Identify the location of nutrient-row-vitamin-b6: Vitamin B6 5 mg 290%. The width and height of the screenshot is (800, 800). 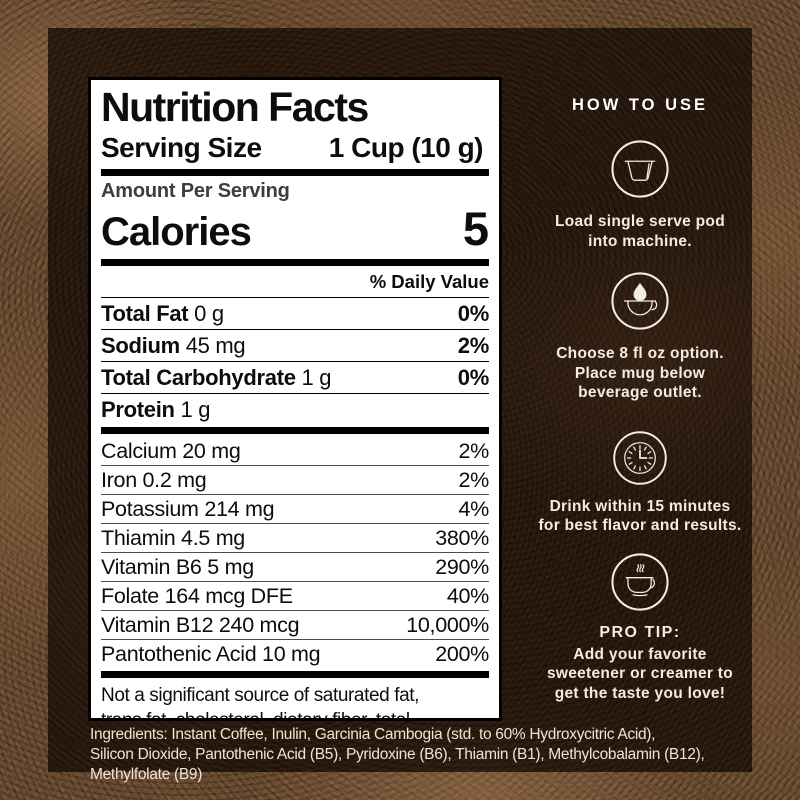
(295, 566).